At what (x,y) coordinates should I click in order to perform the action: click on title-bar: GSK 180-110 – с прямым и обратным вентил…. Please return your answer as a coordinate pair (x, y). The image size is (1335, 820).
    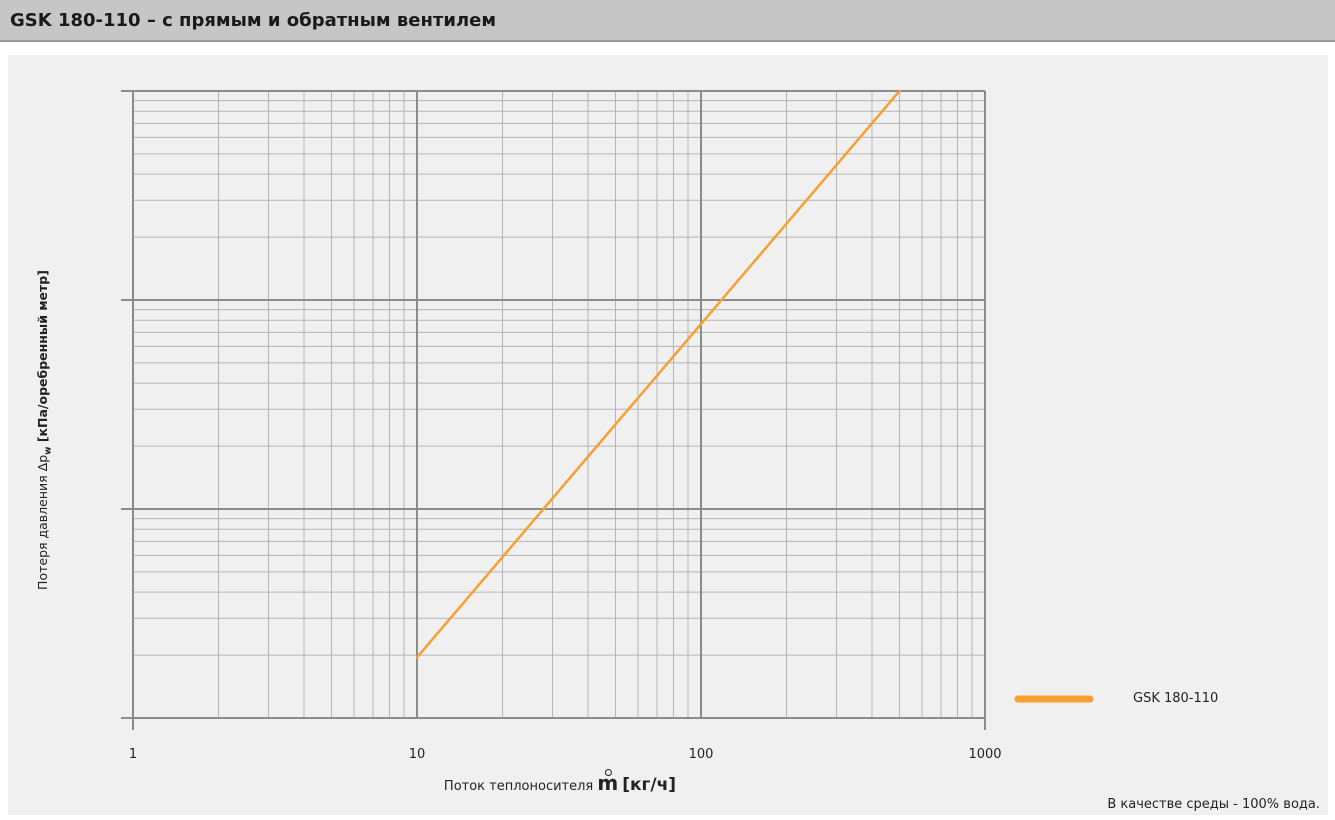
    Looking at the image, I should click on (667, 21).